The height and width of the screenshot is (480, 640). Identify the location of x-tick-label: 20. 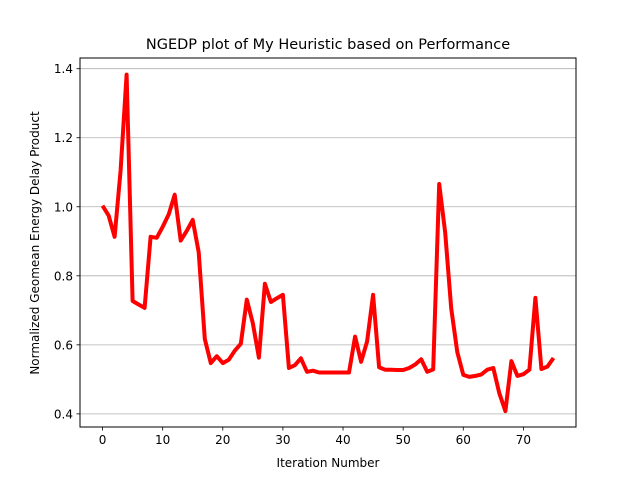
(222, 440).